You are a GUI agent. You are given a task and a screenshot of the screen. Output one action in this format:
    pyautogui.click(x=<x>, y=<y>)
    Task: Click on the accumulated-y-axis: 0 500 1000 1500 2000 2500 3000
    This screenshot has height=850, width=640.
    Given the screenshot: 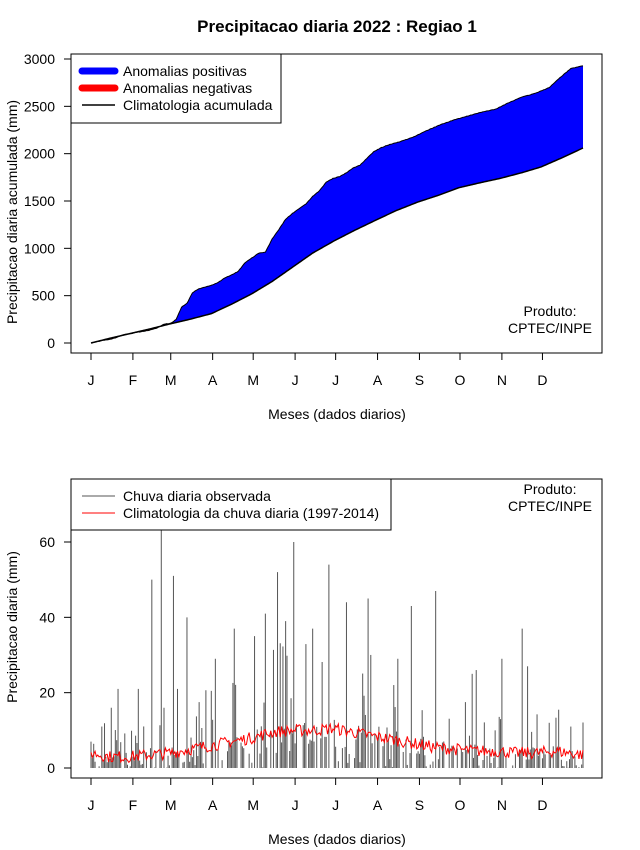 What is the action you would take?
    pyautogui.click(x=48, y=201)
    